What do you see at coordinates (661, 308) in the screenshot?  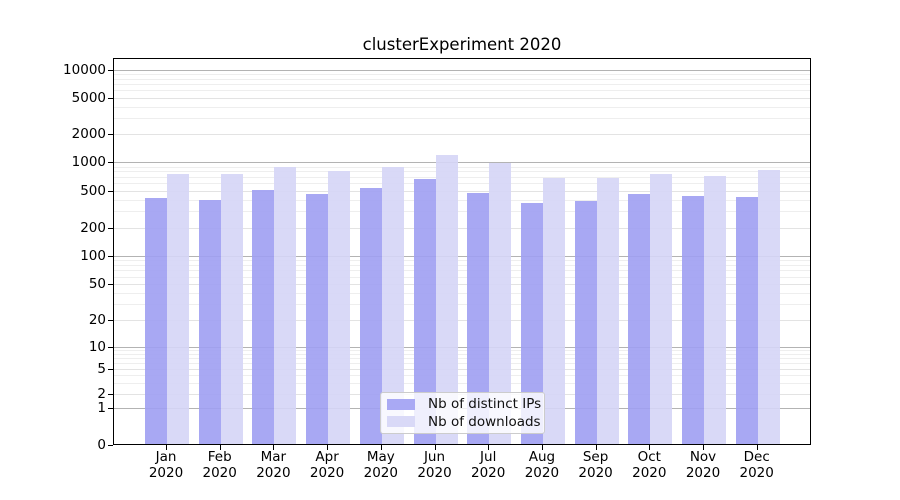 I see `bar-downloads-oct` at bounding box center [661, 308].